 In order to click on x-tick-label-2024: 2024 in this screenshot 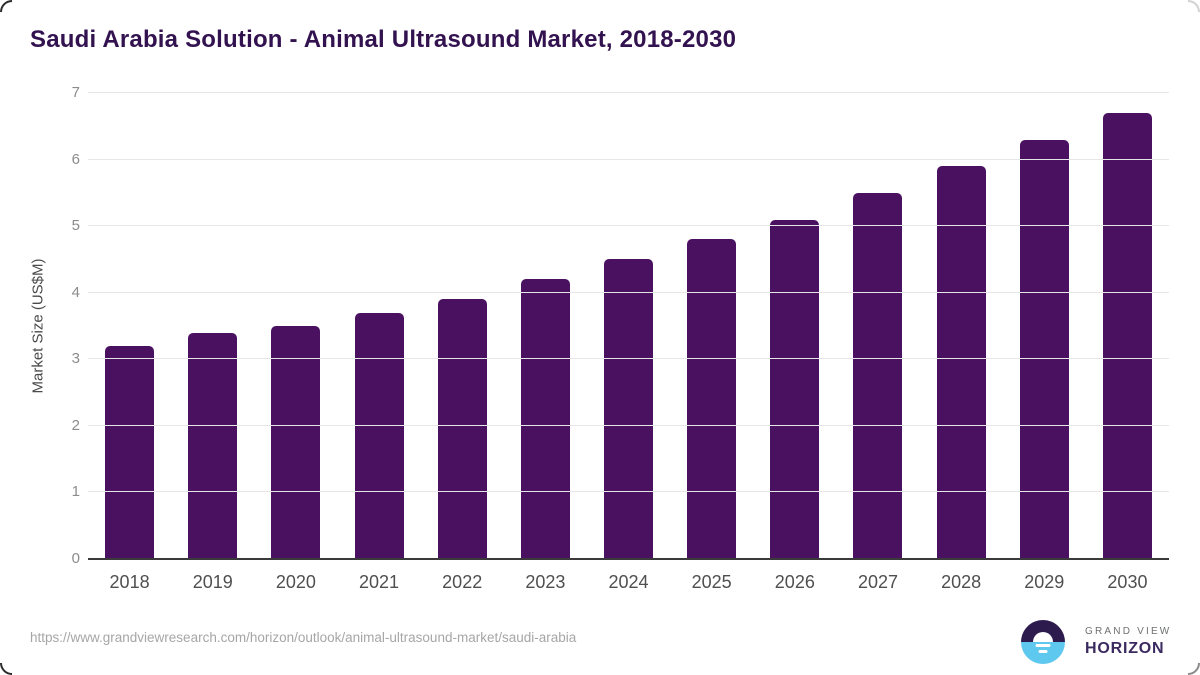, I will do `click(628, 582)`.